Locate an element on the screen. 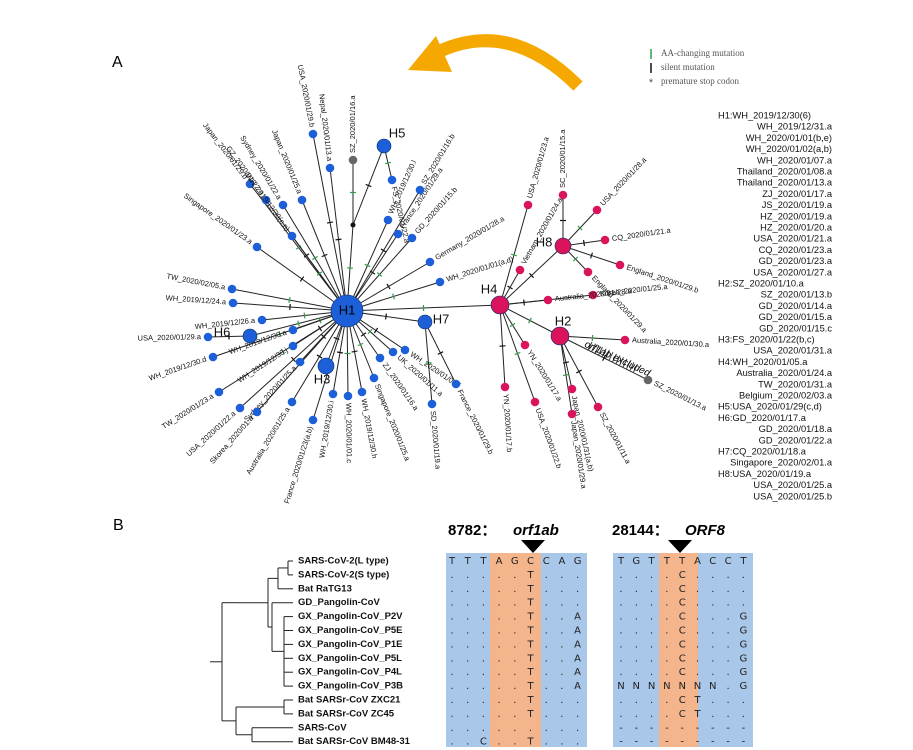 The height and width of the screenshot is (750, 913). sample-label: YN_2020/01/17.b is located at coordinates (507, 423).